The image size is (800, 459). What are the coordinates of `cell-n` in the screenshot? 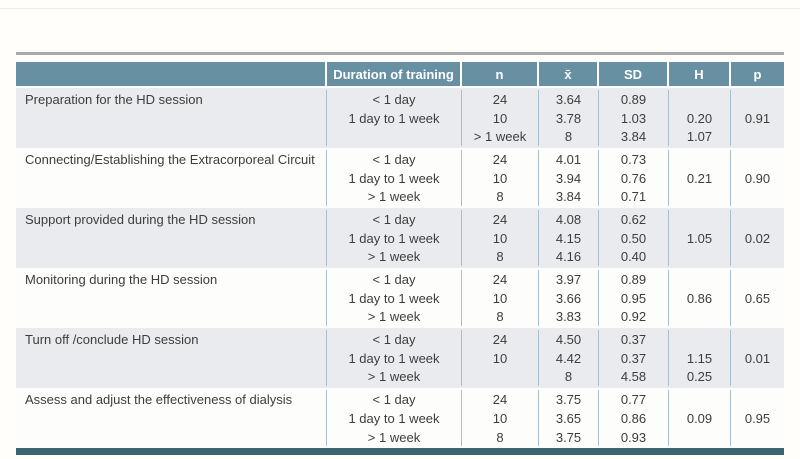 It's located at (500, 377).